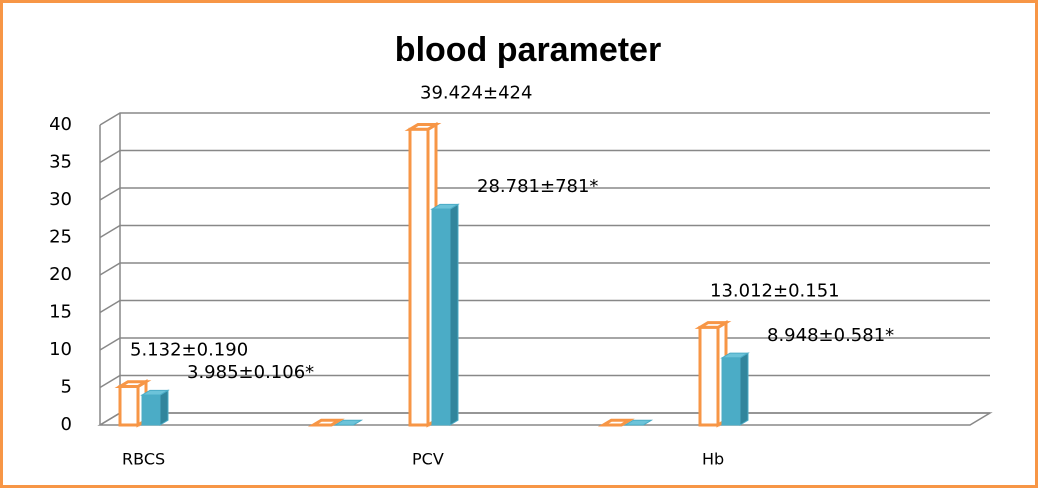 The height and width of the screenshot is (488, 1038). What do you see at coordinates (60, 312) in the screenshot?
I see `y-tick-label: 15` at bounding box center [60, 312].